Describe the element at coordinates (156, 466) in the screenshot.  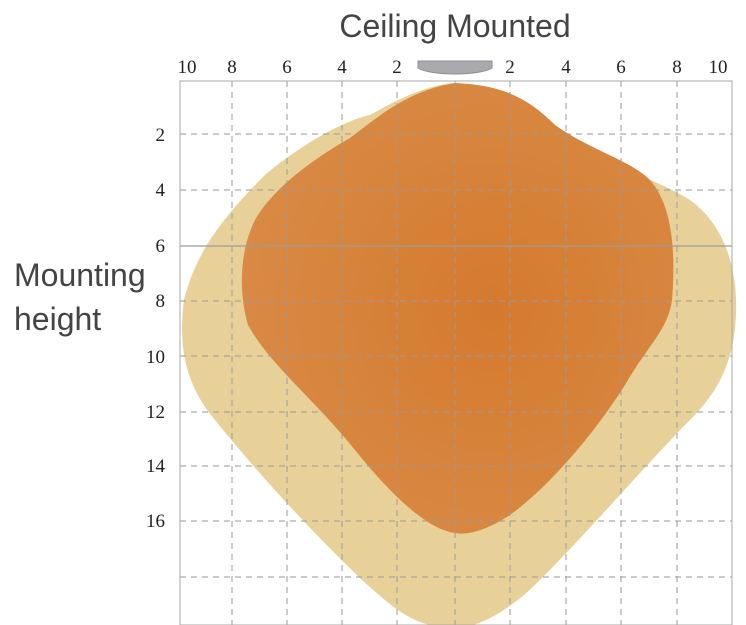
I see `left-tick-14: 14` at that location.